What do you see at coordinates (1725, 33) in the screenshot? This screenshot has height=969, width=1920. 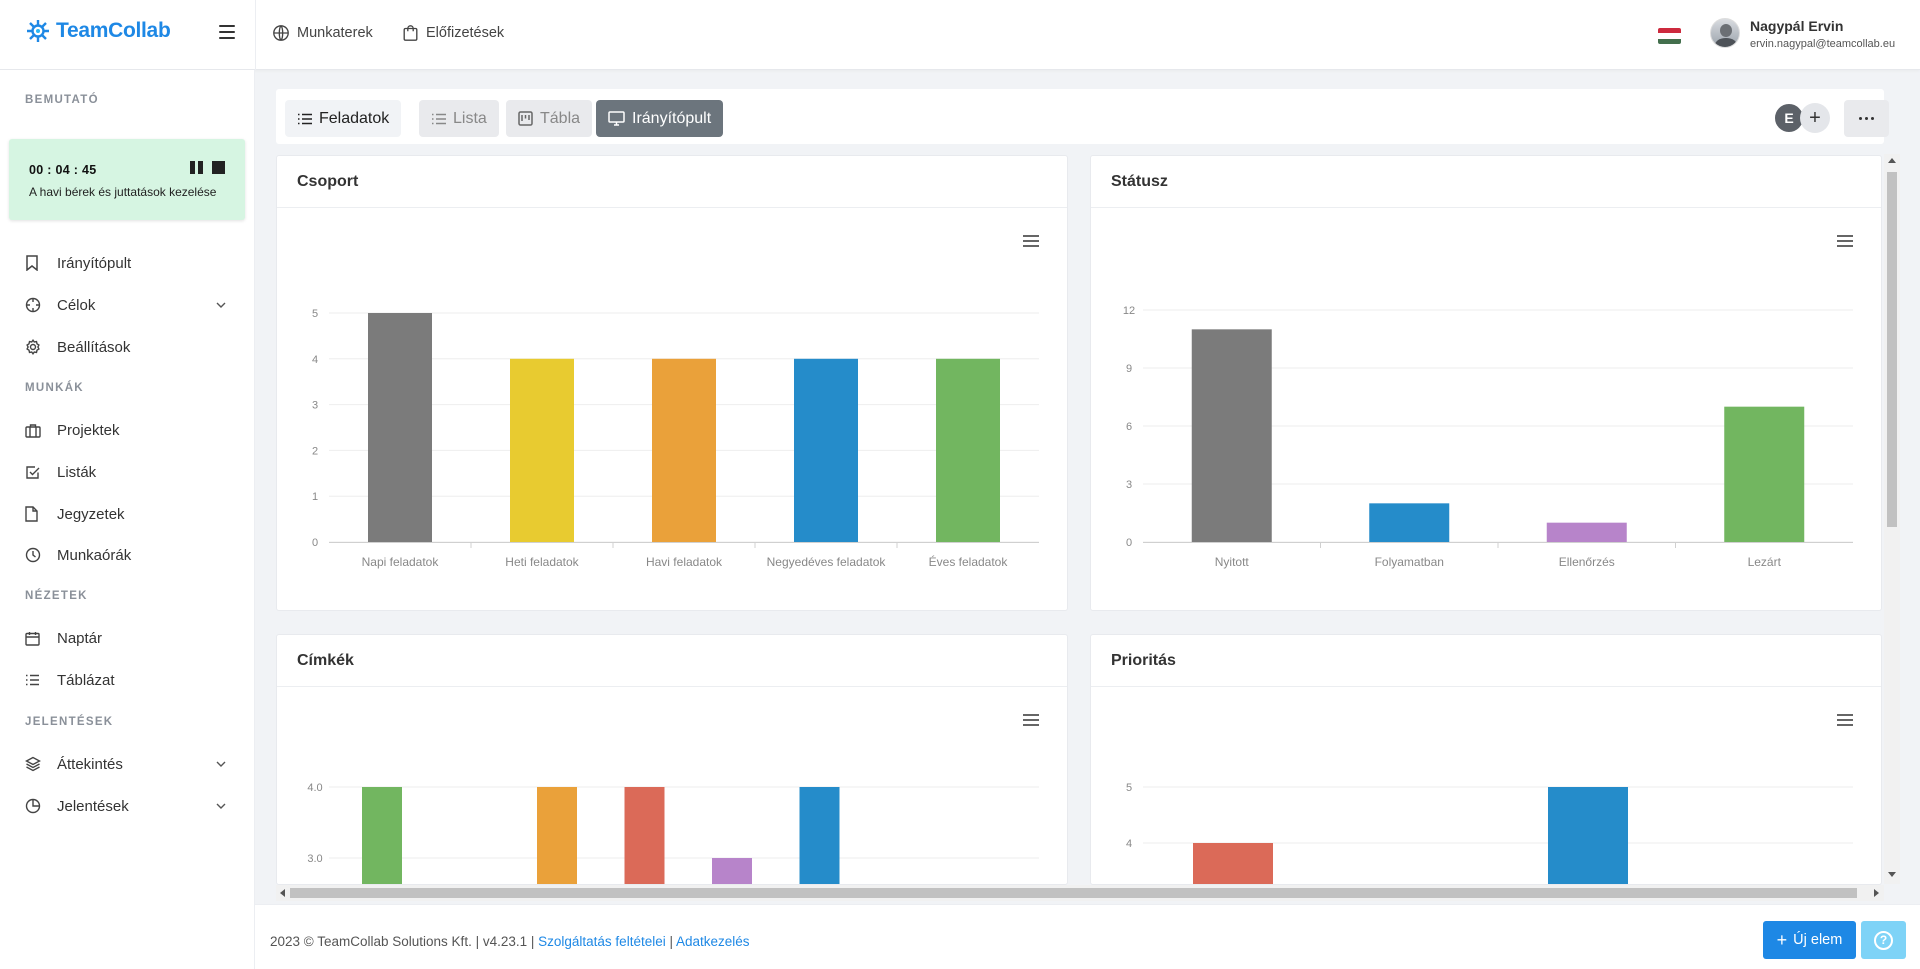 I see `avatar` at bounding box center [1725, 33].